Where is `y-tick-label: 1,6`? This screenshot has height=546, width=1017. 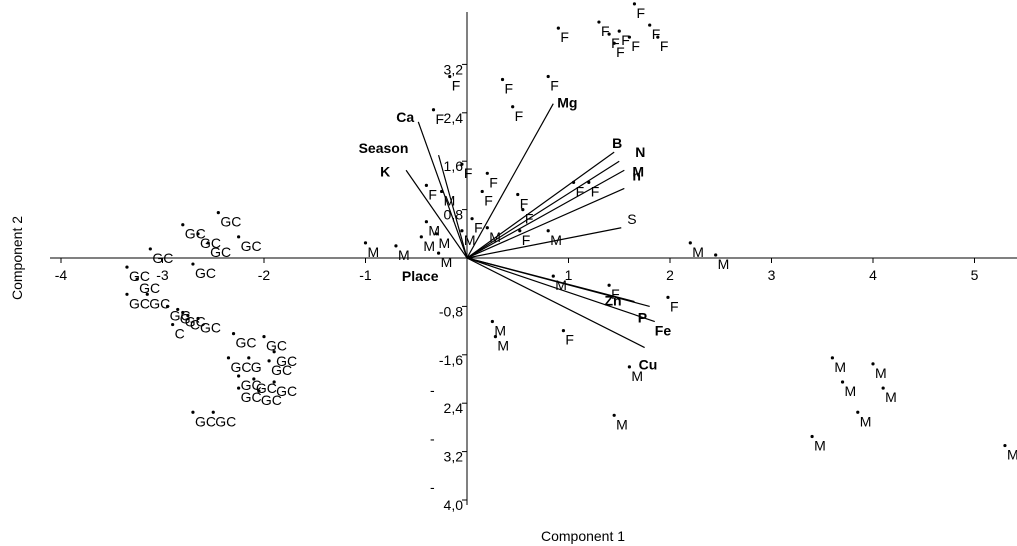 y-tick-label: 1,6 is located at coordinates (454, 166).